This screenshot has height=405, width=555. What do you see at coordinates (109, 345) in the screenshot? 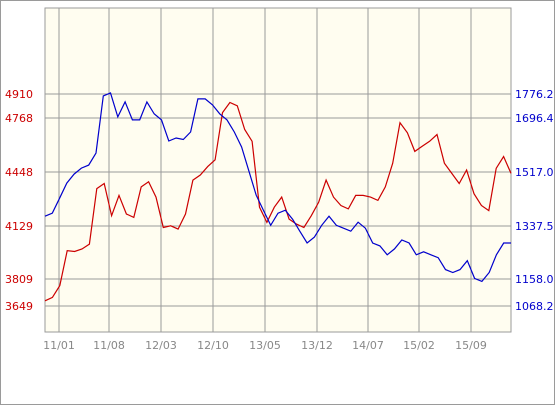
I see `x-tick-label: 11/08` at bounding box center [109, 345].